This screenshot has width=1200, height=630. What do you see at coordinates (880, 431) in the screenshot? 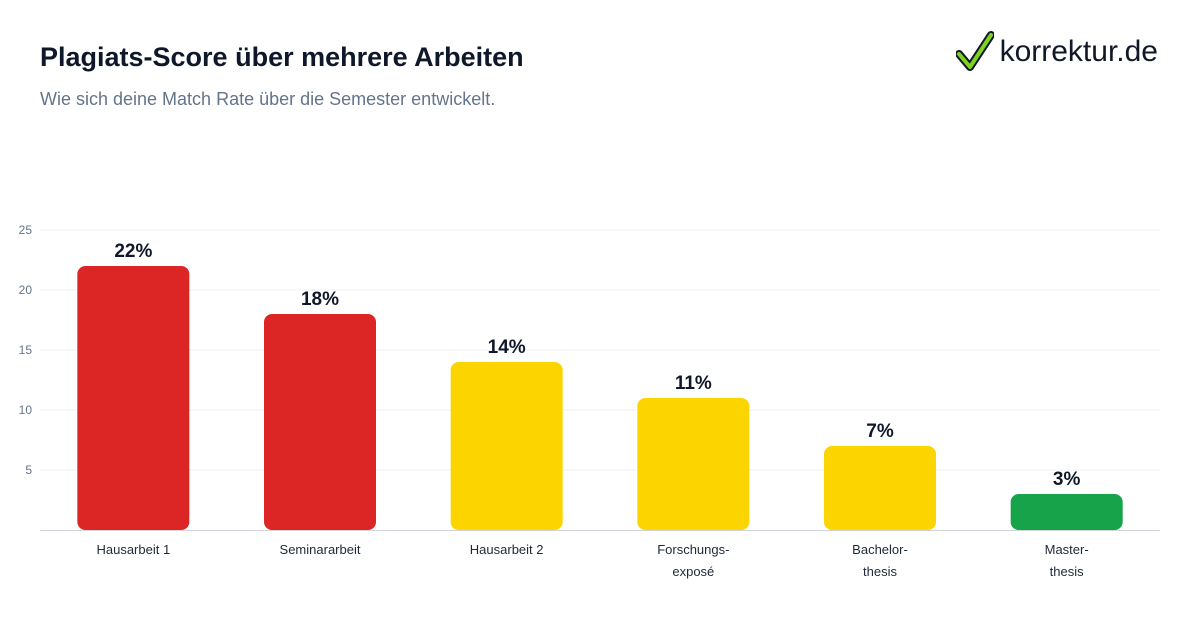
I see `bar-value-label: 7%` at bounding box center [880, 431].